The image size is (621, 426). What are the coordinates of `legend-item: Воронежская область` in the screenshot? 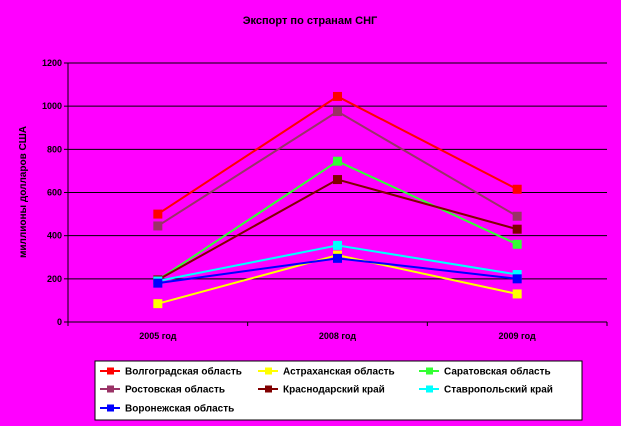 It's located at (167, 409).